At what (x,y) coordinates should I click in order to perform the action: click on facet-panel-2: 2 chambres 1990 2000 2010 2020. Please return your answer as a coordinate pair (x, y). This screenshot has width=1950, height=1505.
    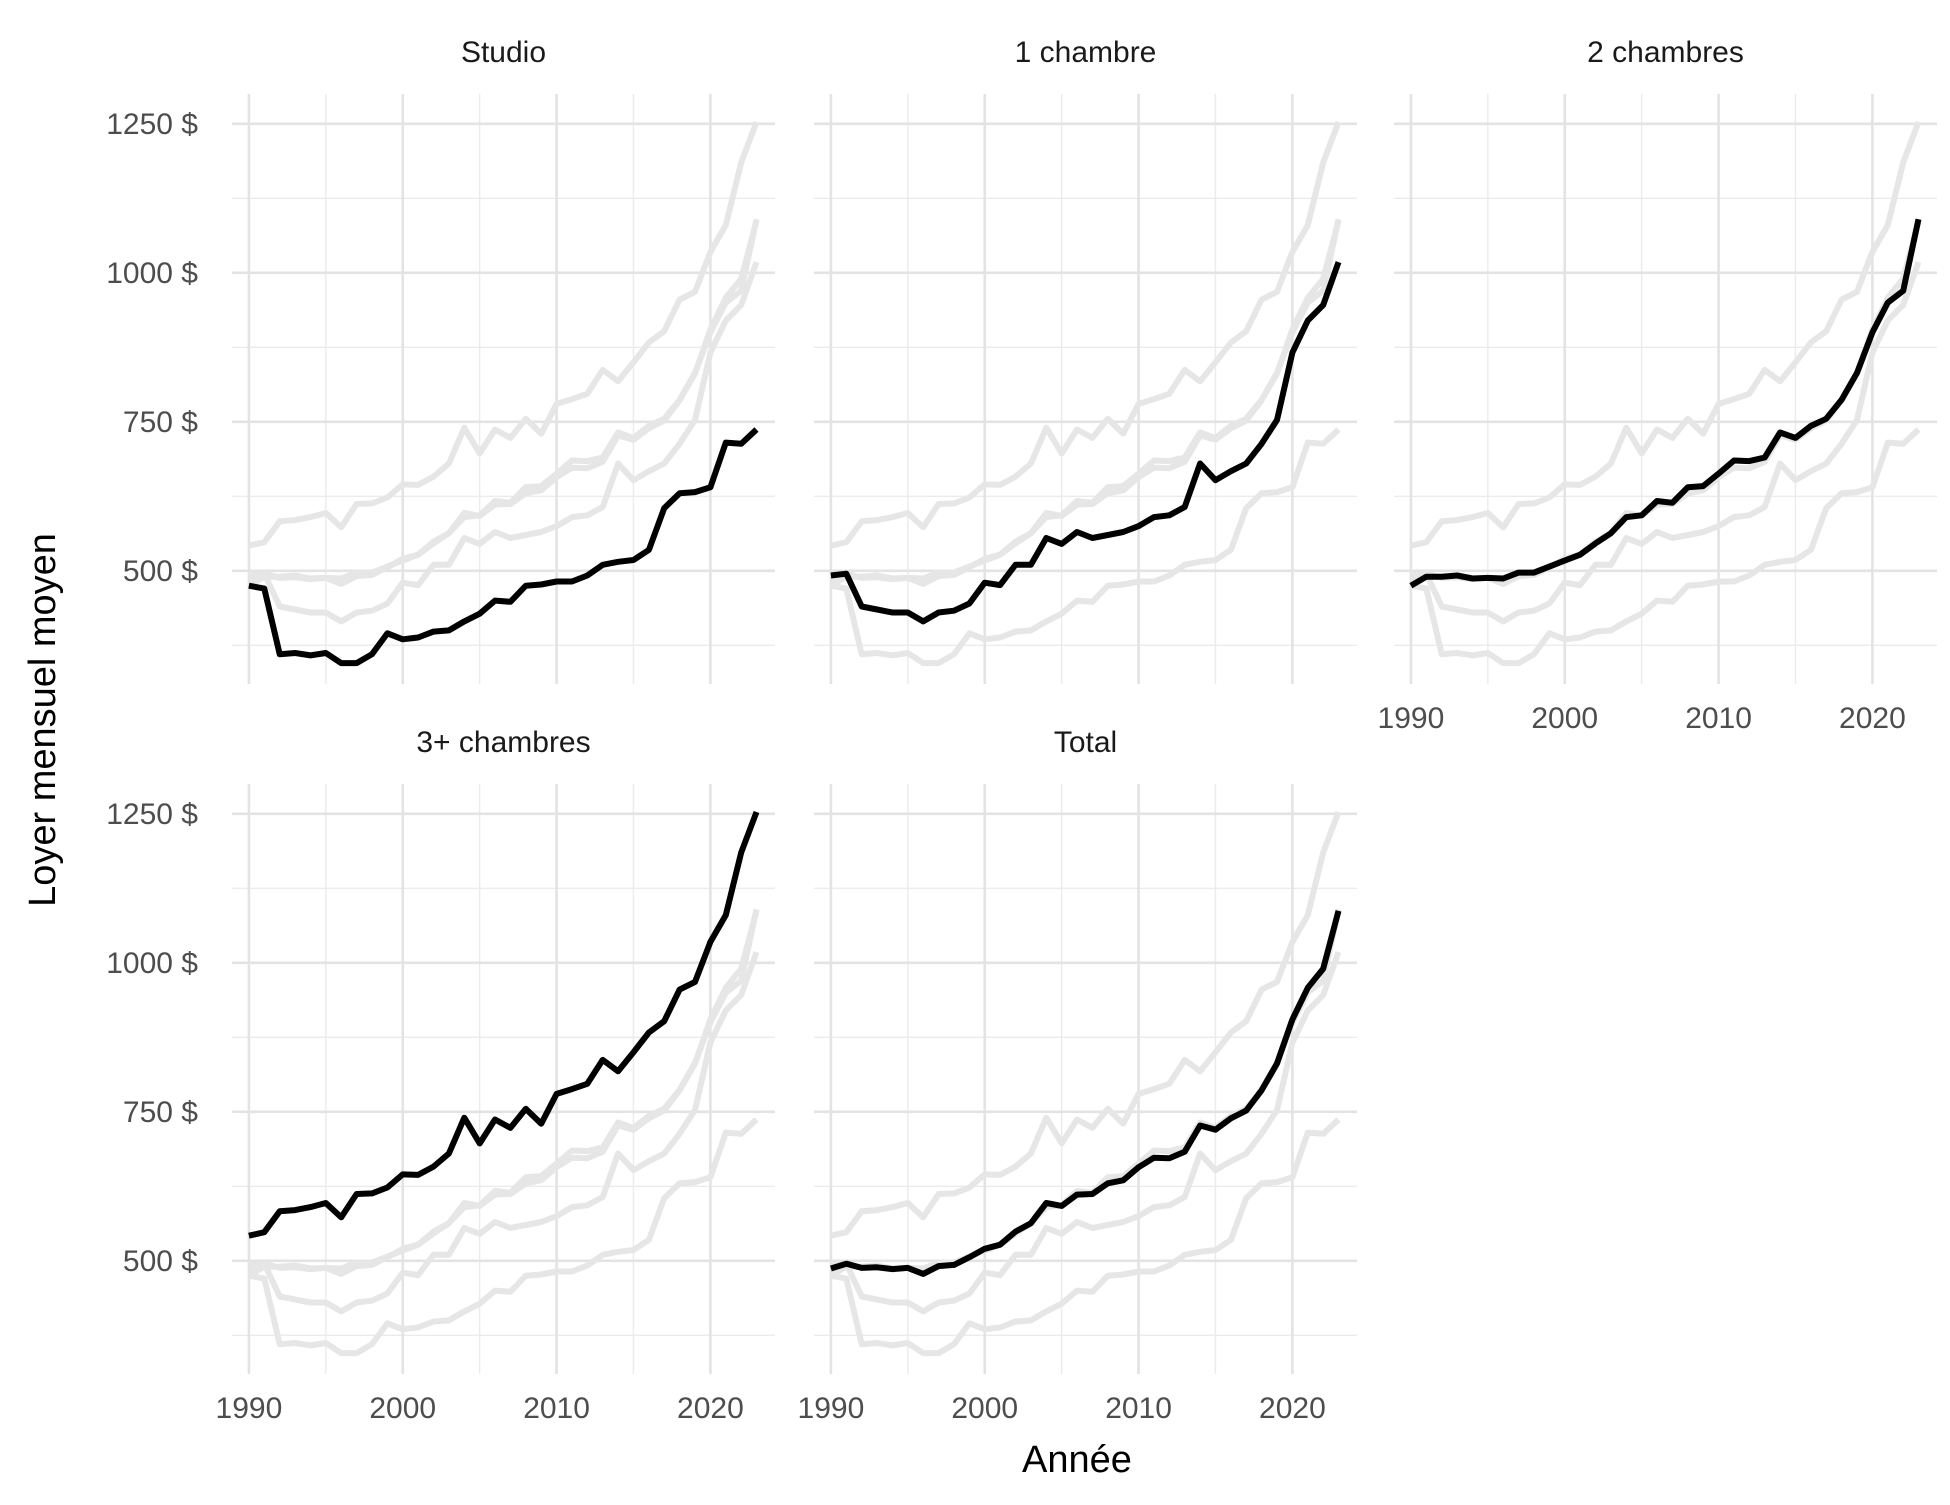
    Looking at the image, I should click on (1657, 385).